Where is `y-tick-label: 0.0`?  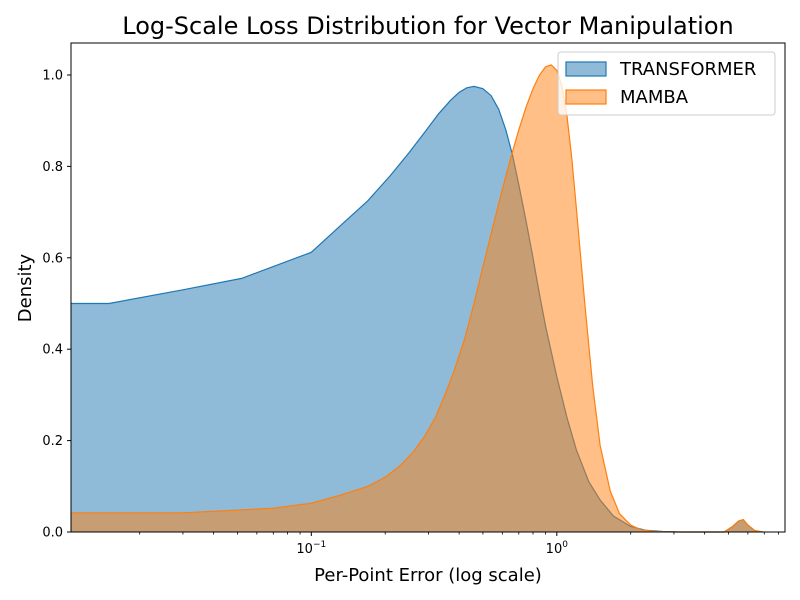
y-tick-label: 0.0 is located at coordinates (52, 533).